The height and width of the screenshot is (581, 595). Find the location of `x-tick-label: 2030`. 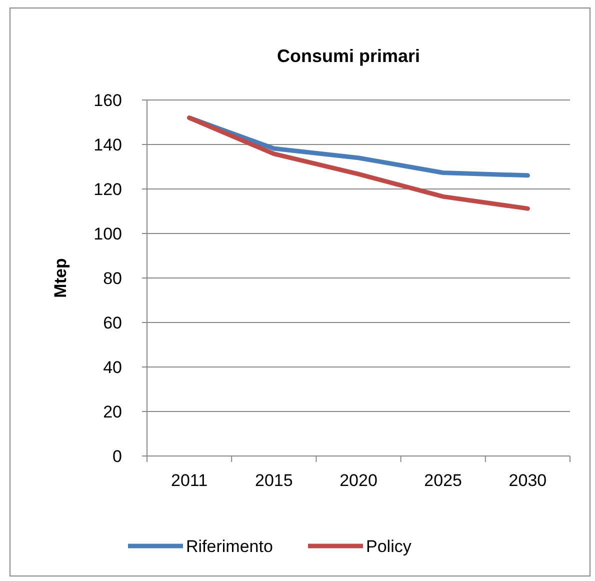

x-tick-label: 2030 is located at coordinates (527, 480).